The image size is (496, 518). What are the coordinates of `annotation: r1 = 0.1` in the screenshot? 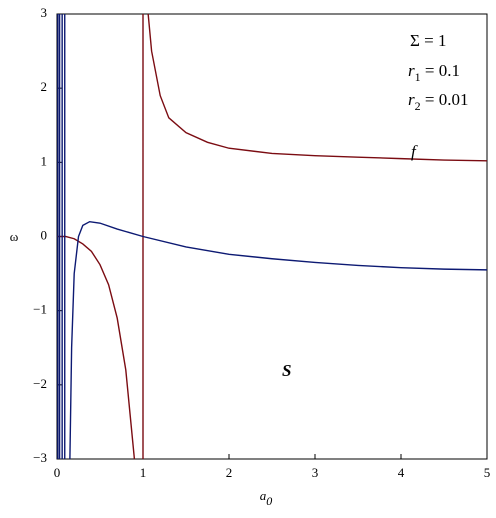 It's located at (434, 72).